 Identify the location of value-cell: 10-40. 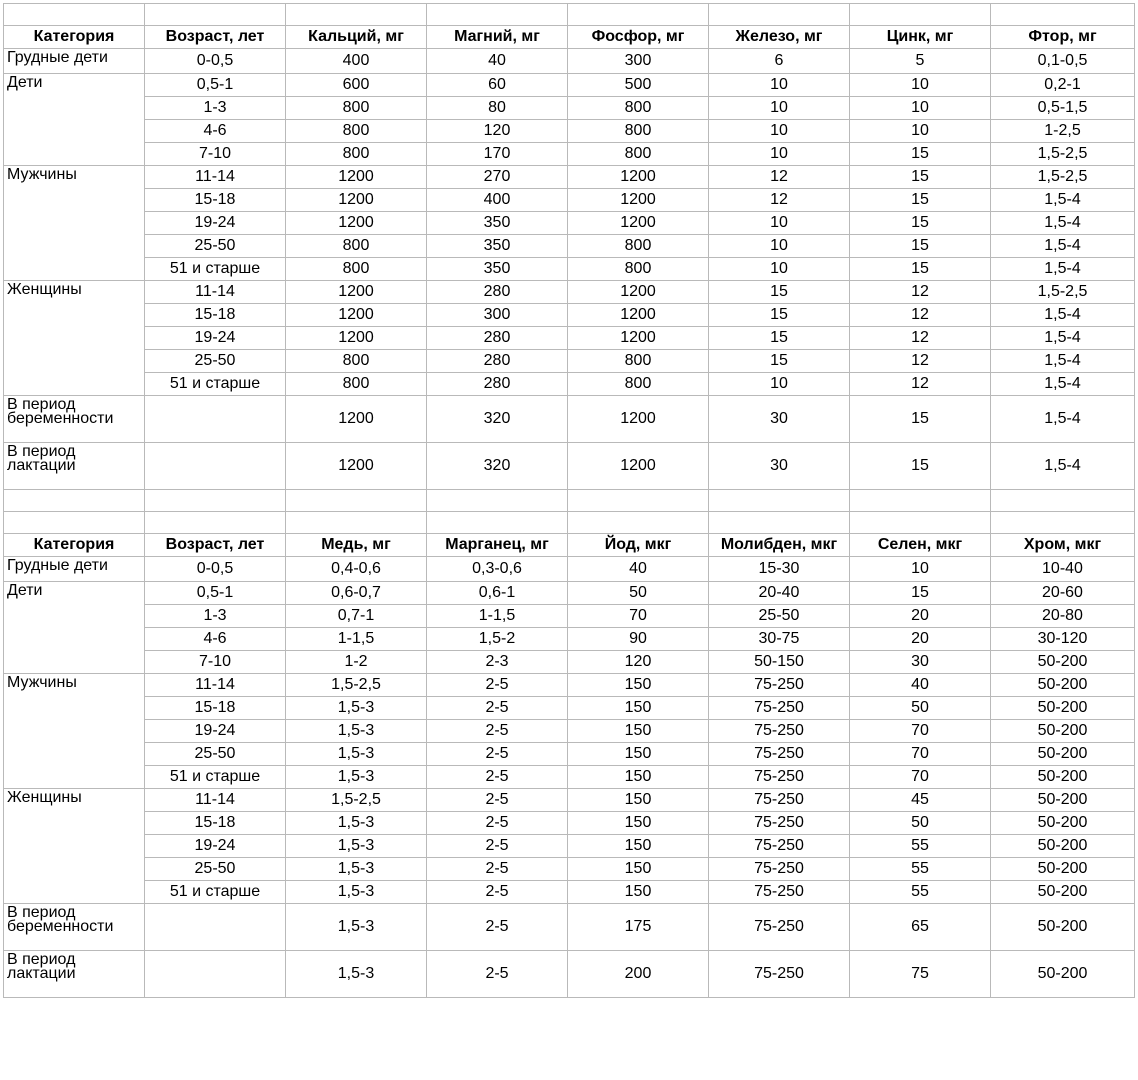
(1062, 569).